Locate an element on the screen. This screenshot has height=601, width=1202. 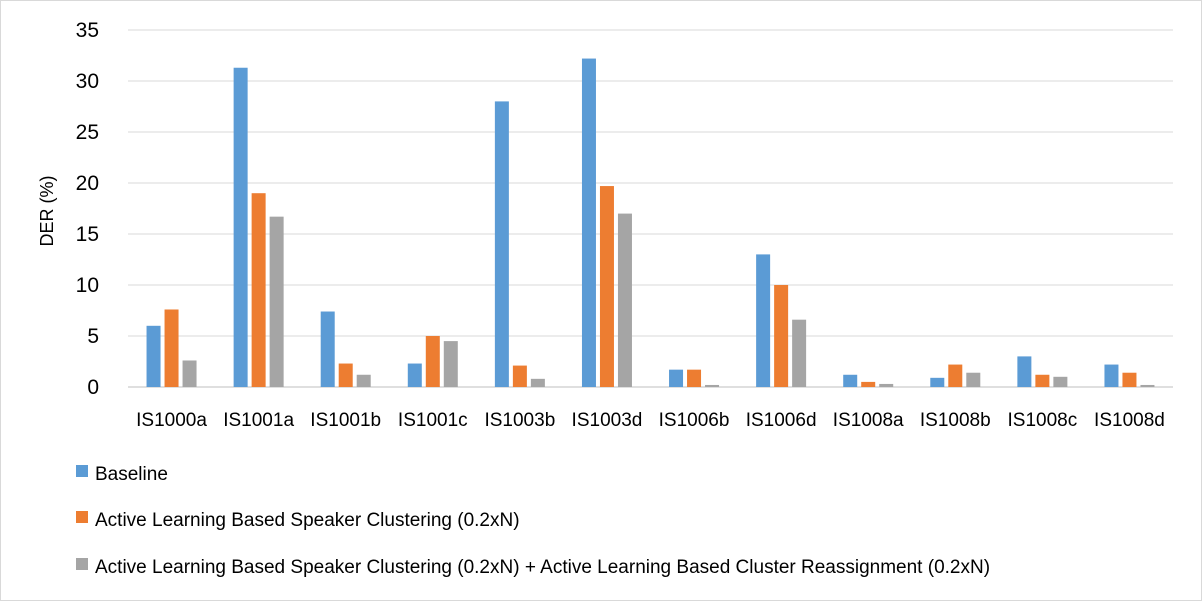
x-category-label: IS1003d is located at coordinates (607, 420).